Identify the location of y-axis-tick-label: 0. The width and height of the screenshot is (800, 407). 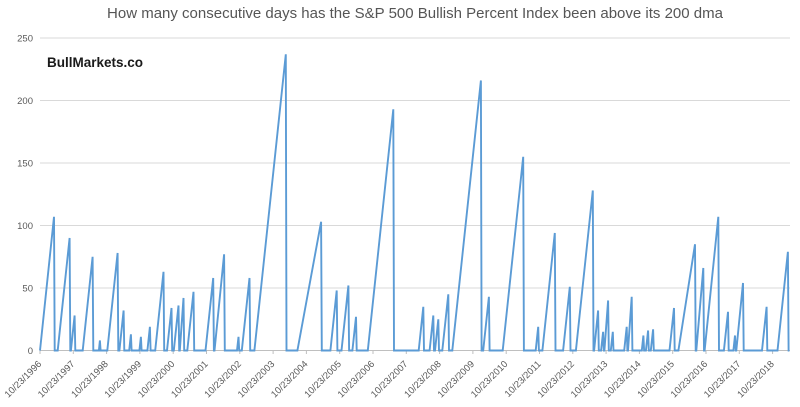
(30, 351).